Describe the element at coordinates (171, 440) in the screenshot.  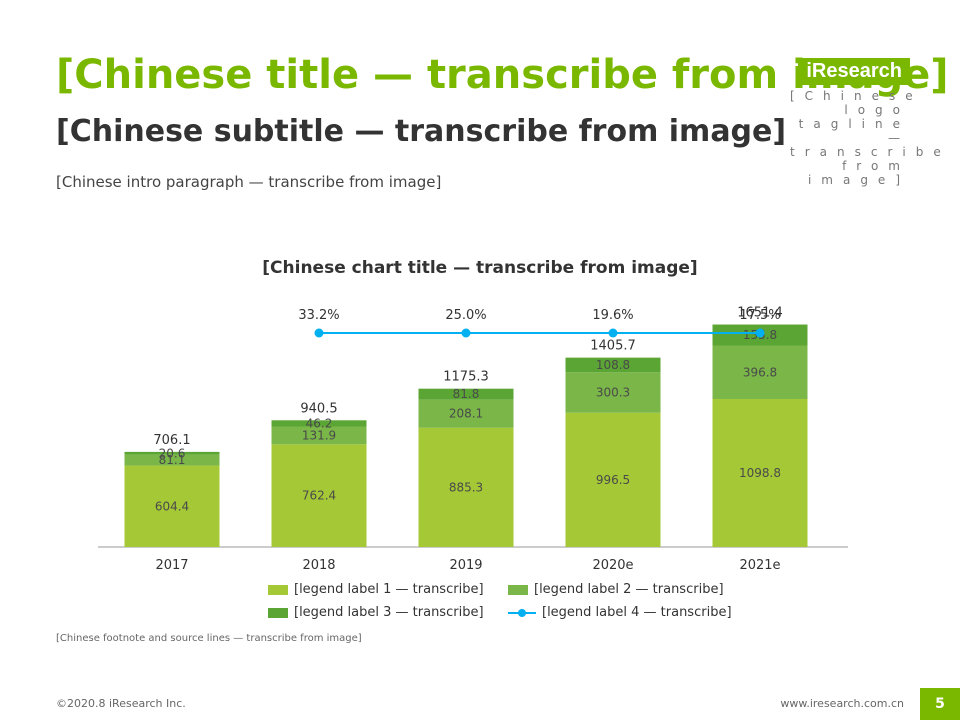
I see `total-label-2017: 706.1` at that location.